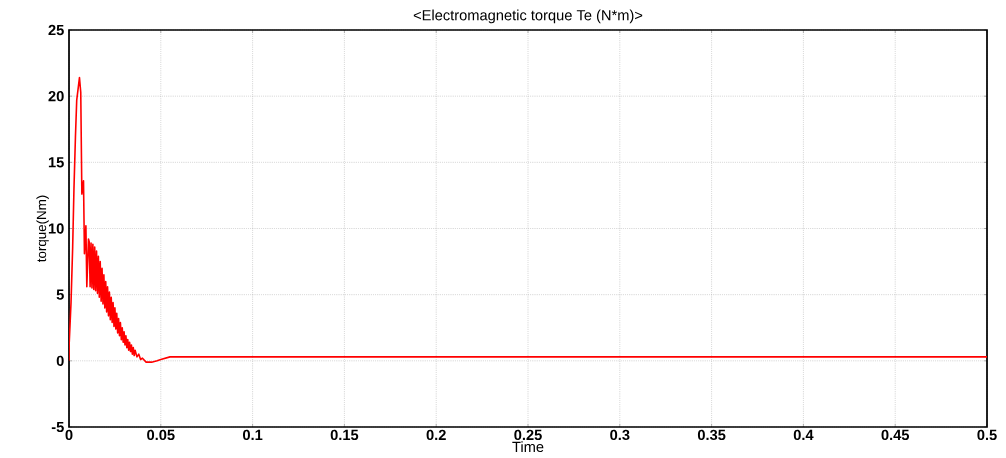  I want to click on x-axis-title: Time, so click(528, 447).